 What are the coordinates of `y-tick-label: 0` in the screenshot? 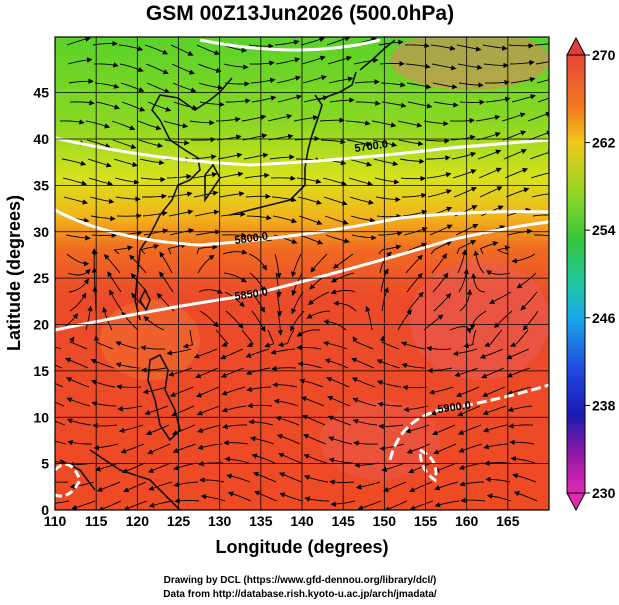 It's located at (45, 510).